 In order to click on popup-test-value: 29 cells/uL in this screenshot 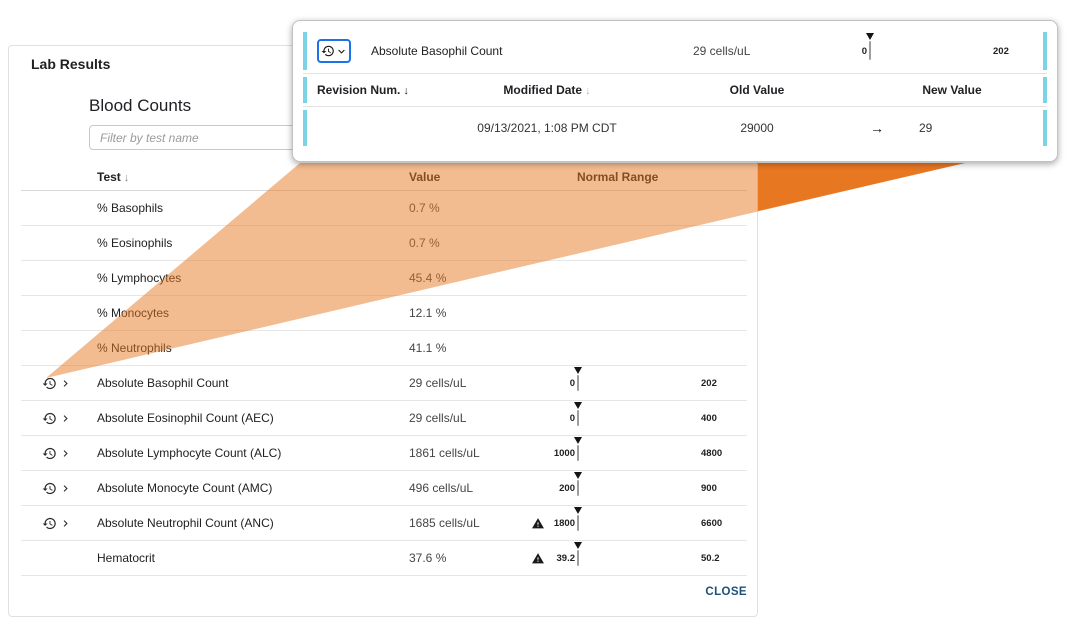, I will do `click(722, 51)`.